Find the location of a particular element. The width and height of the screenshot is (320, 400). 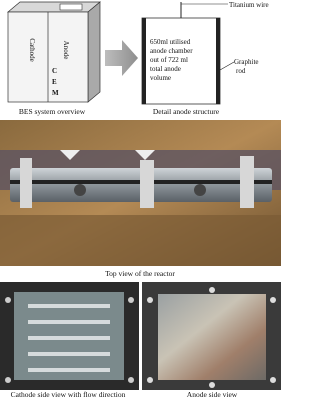

cathode-photo is located at coordinates (69, 336).